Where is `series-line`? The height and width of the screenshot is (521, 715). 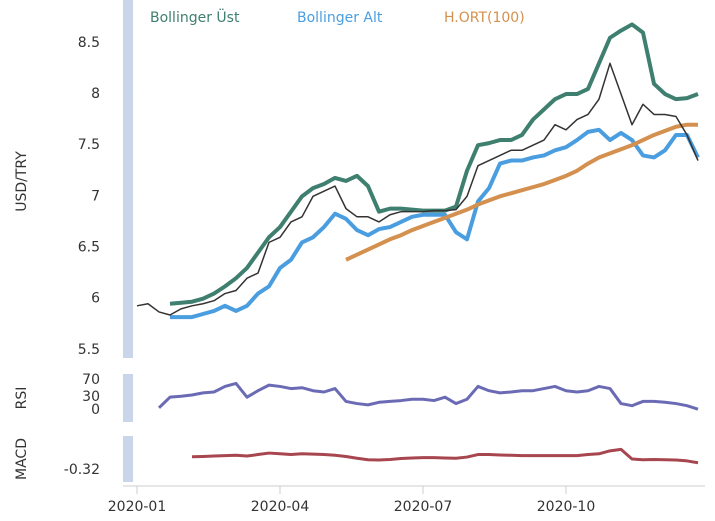
series-line is located at coordinates (521, 192).